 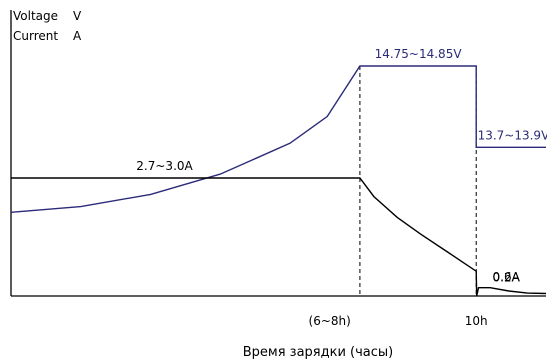 What do you see at coordinates (35, 36) in the screenshot?
I see `legend-current-label: Current` at bounding box center [35, 36].